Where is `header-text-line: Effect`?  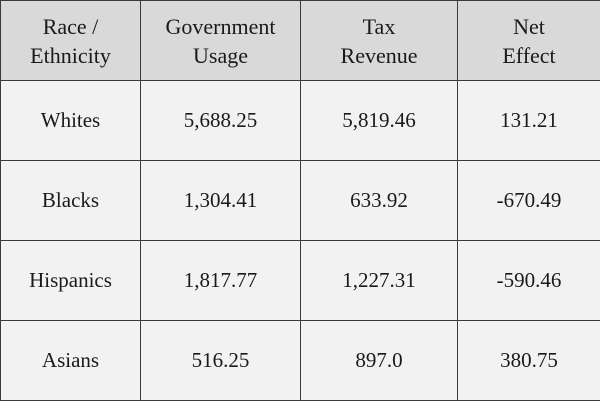
header-text-line: Effect is located at coordinates (529, 55).